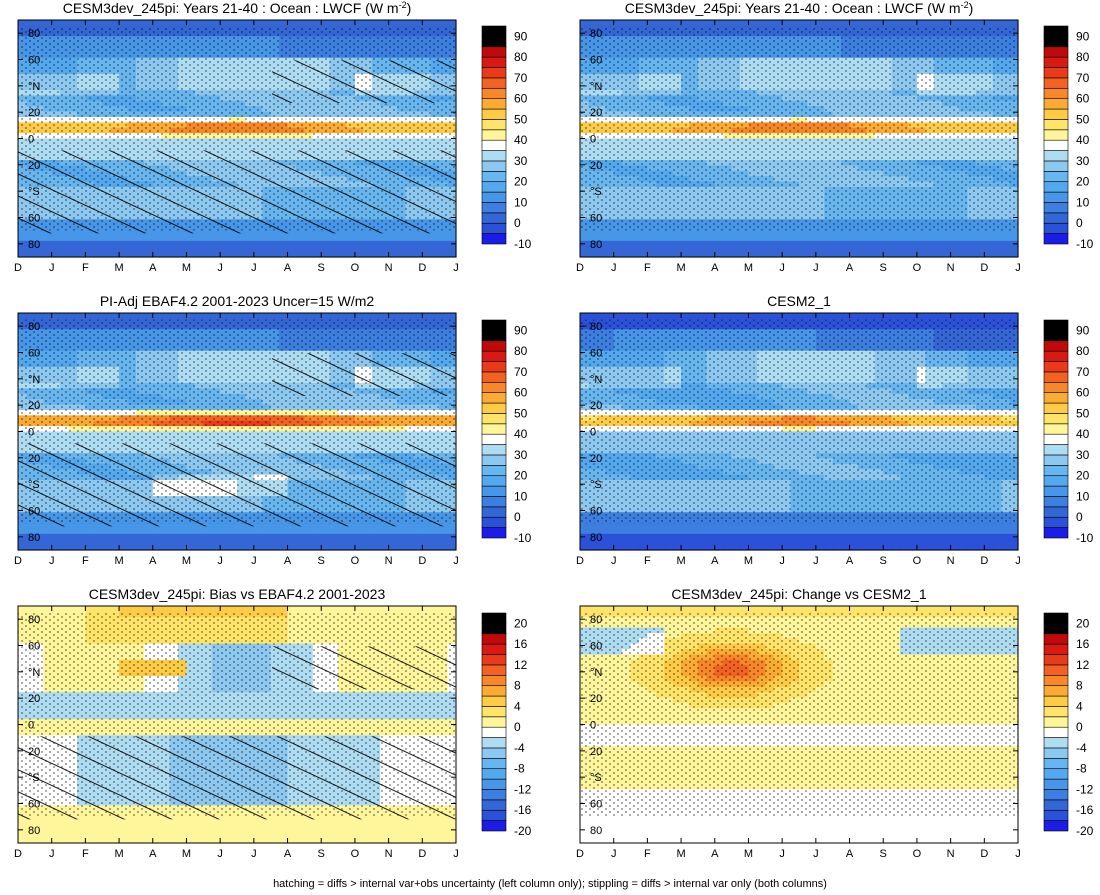  What do you see at coordinates (521, 119) in the screenshot?
I see `colorbar-label: 50` at bounding box center [521, 119].